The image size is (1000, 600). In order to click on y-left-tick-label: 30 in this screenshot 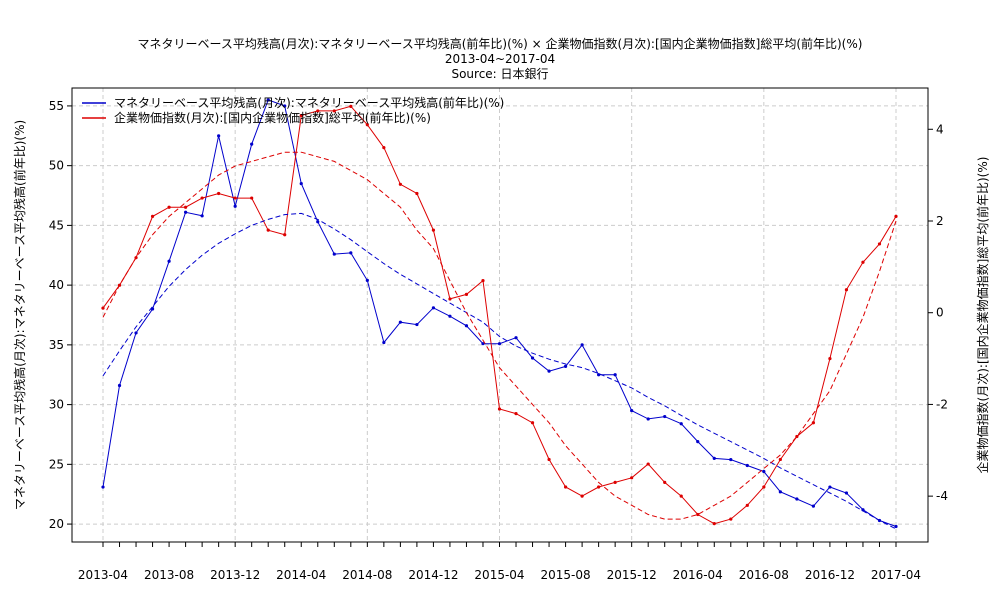, I will do `click(56, 405)`.